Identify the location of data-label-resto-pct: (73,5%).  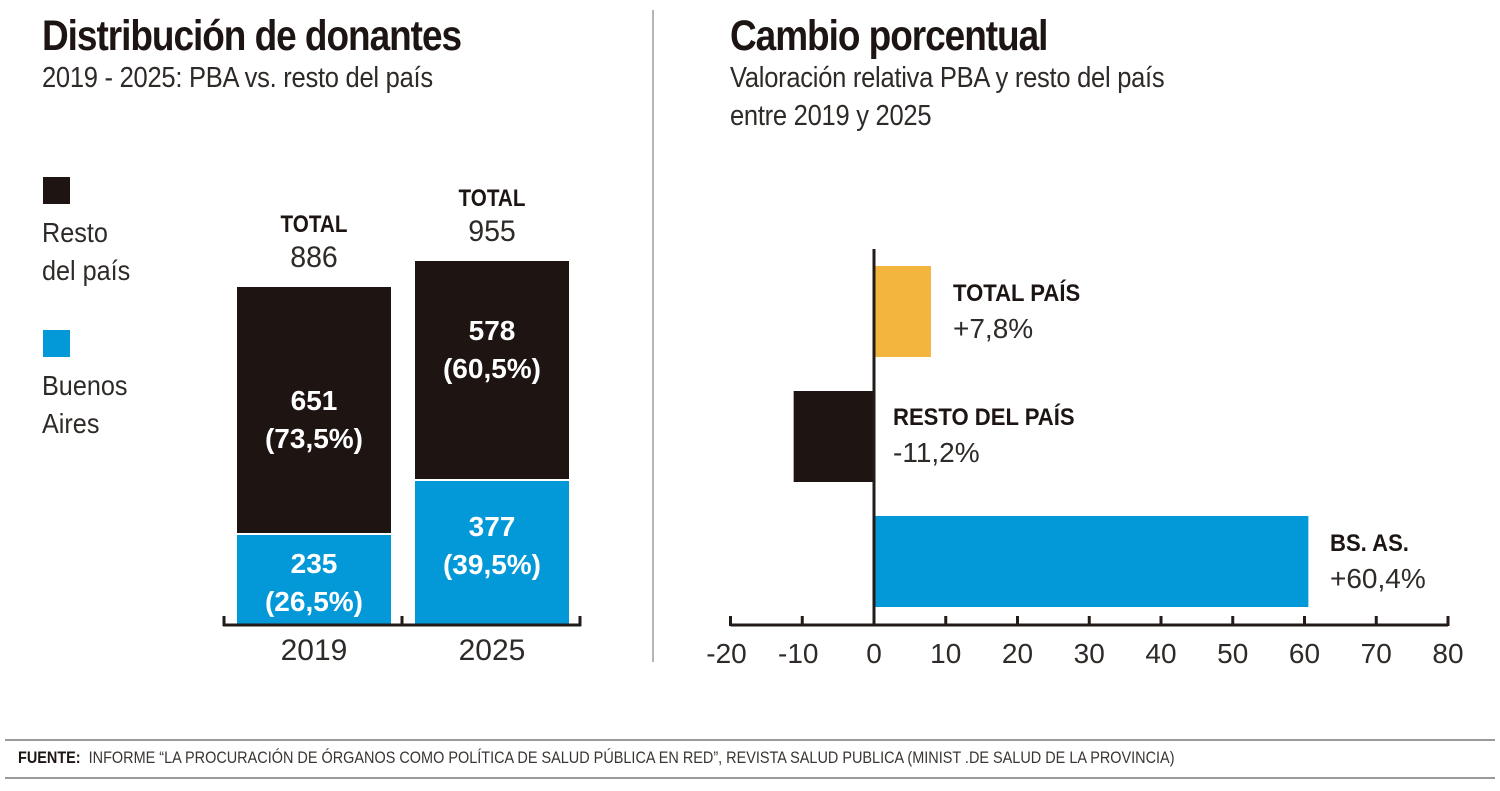
(314, 439).